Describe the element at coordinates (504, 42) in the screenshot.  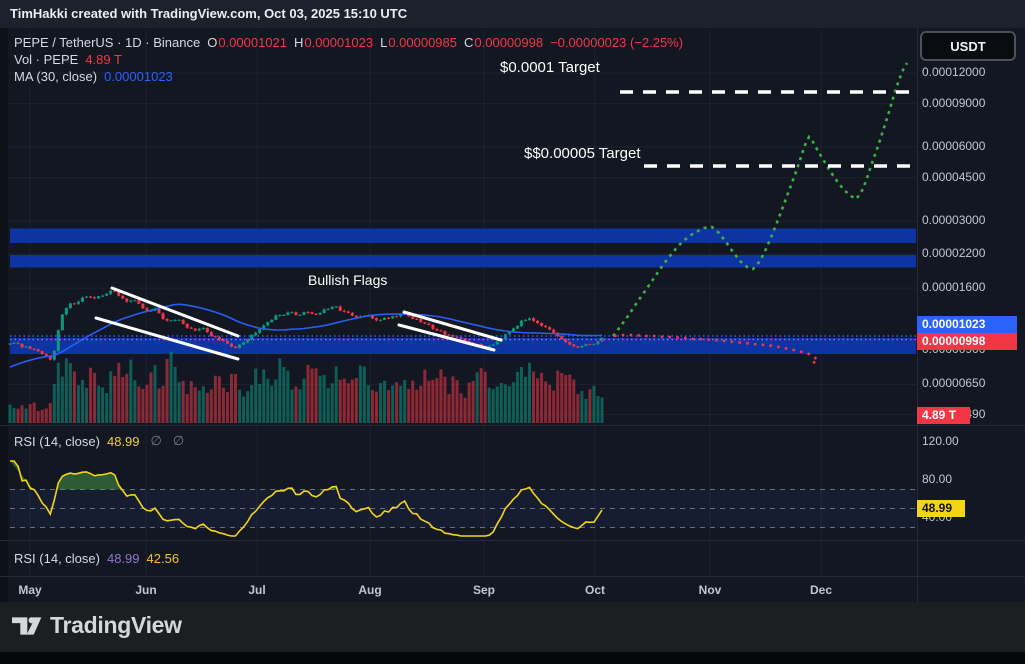
I see `close-value: C 0.00000998` at that location.